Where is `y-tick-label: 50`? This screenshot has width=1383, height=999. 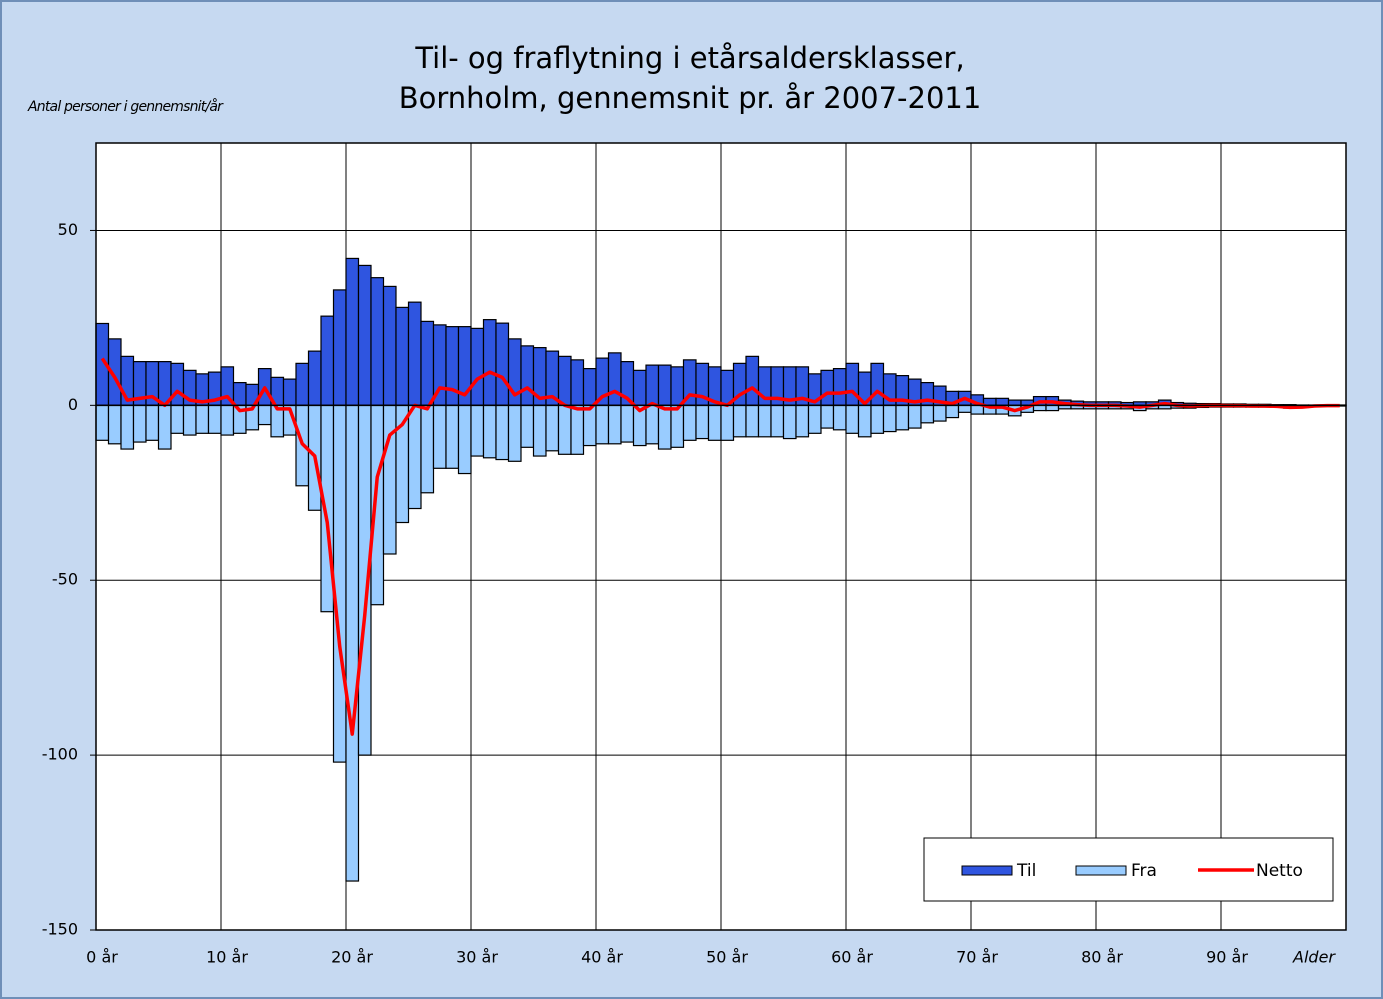 y-tick-label: 50 is located at coordinates (68, 229).